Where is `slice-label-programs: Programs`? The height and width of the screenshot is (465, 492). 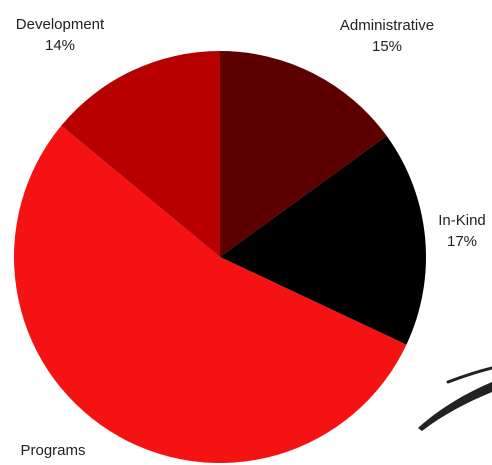 slice-label-programs: Programs is located at coordinates (53, 450).